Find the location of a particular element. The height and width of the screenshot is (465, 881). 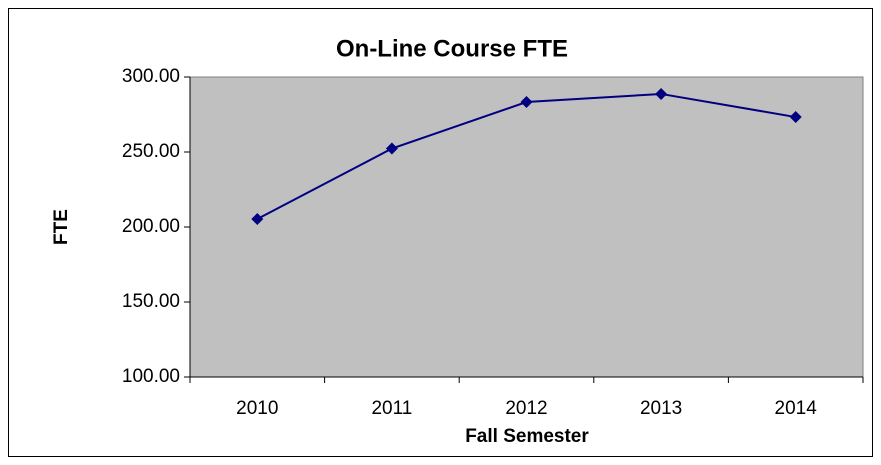

y-tick-label: 100.00 is located at coordinates (151, 376).